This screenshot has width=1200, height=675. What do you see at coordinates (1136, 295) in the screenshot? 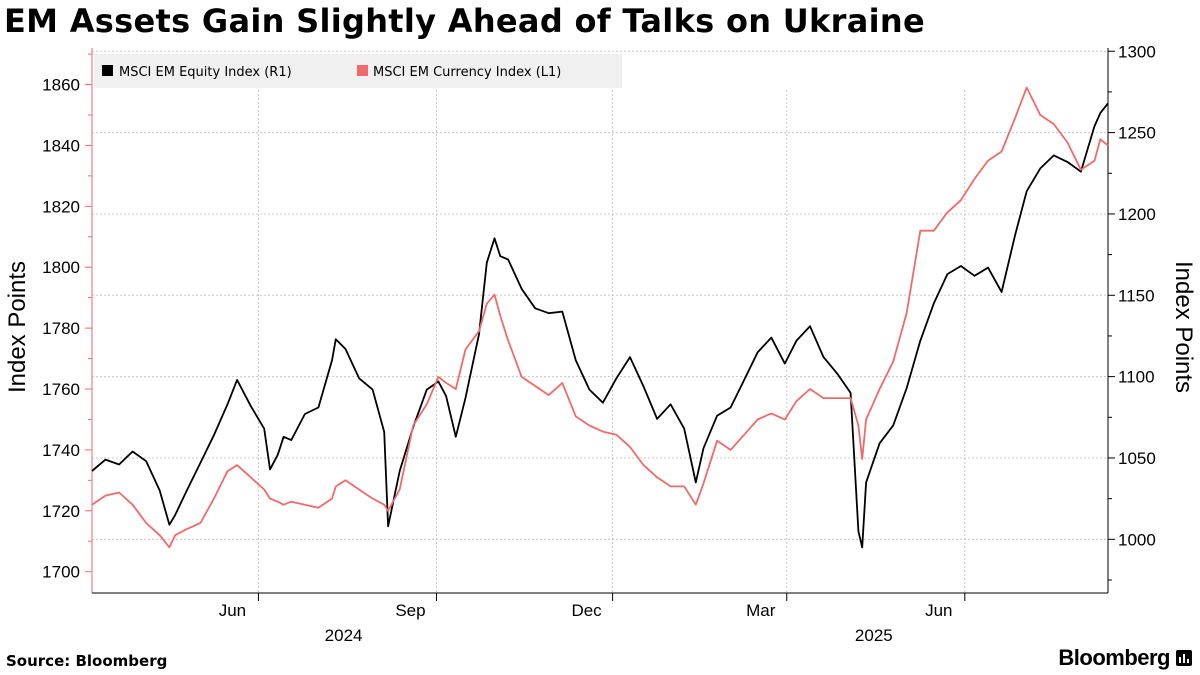
I see `right-tick-label: 1150` at bounding box center [1136, 295].